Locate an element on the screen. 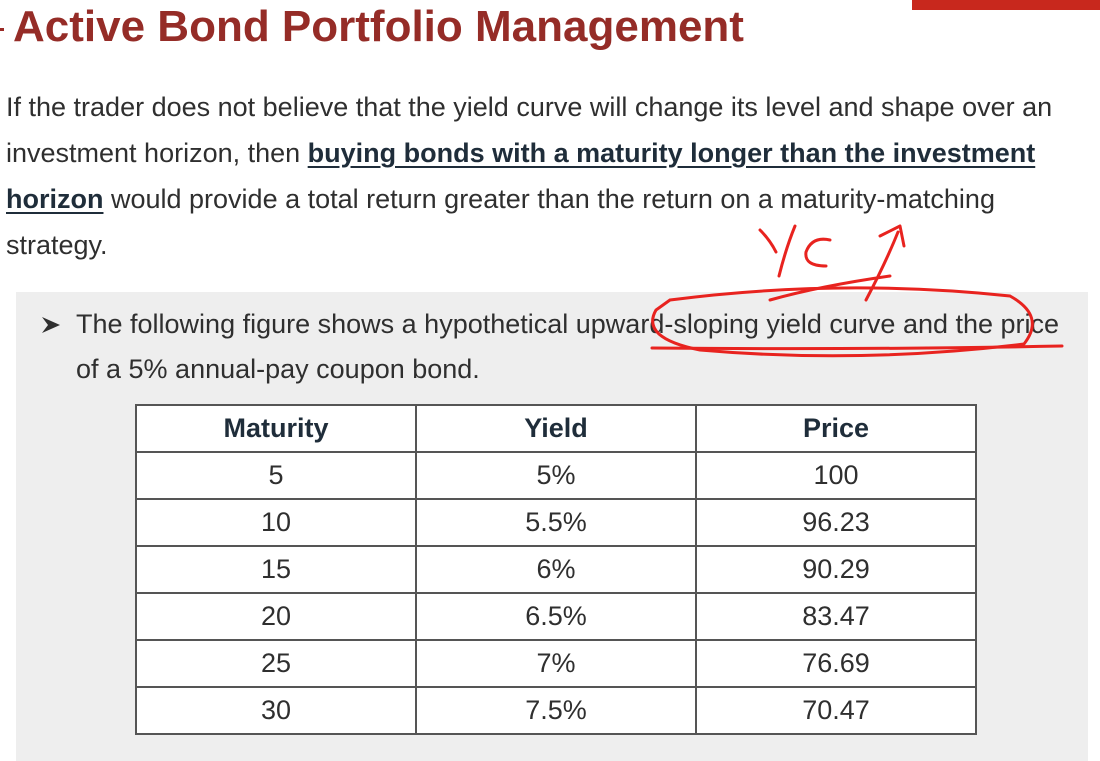 The height and width of the screenshot is (761, 1100). cell-yield: 7% is located at coordinates (556, 663).